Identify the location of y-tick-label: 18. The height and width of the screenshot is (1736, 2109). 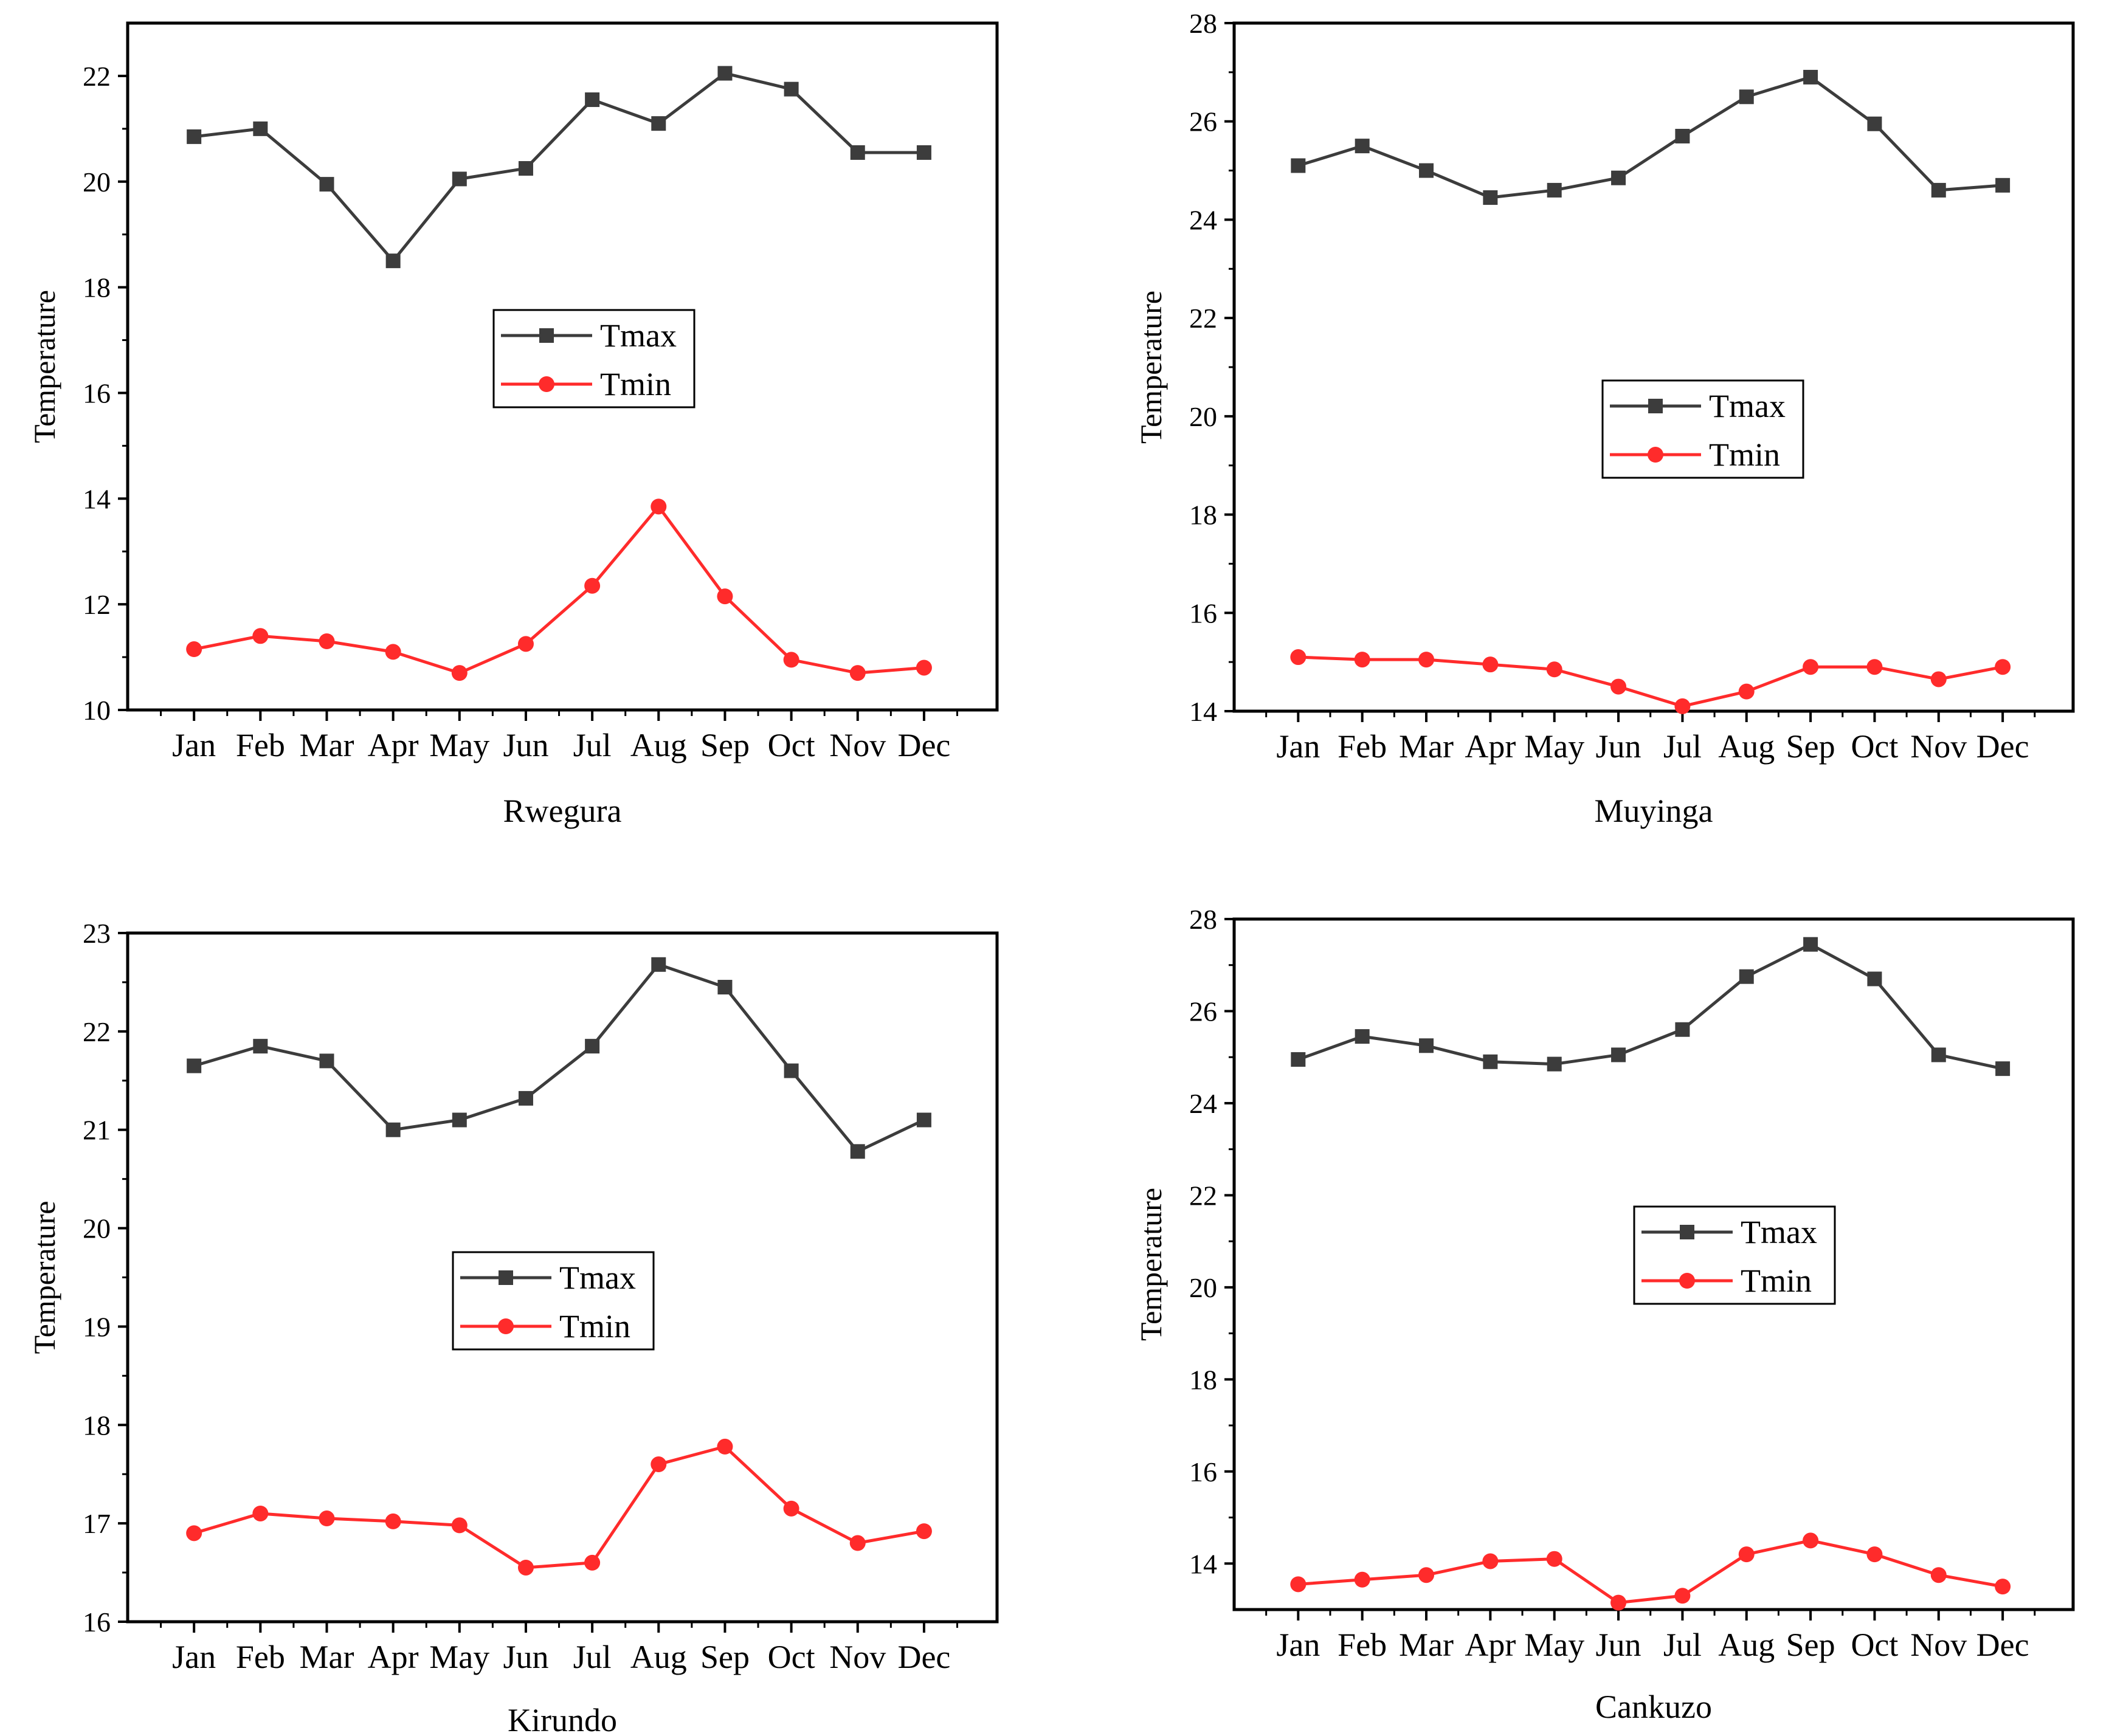
(97, 1425).